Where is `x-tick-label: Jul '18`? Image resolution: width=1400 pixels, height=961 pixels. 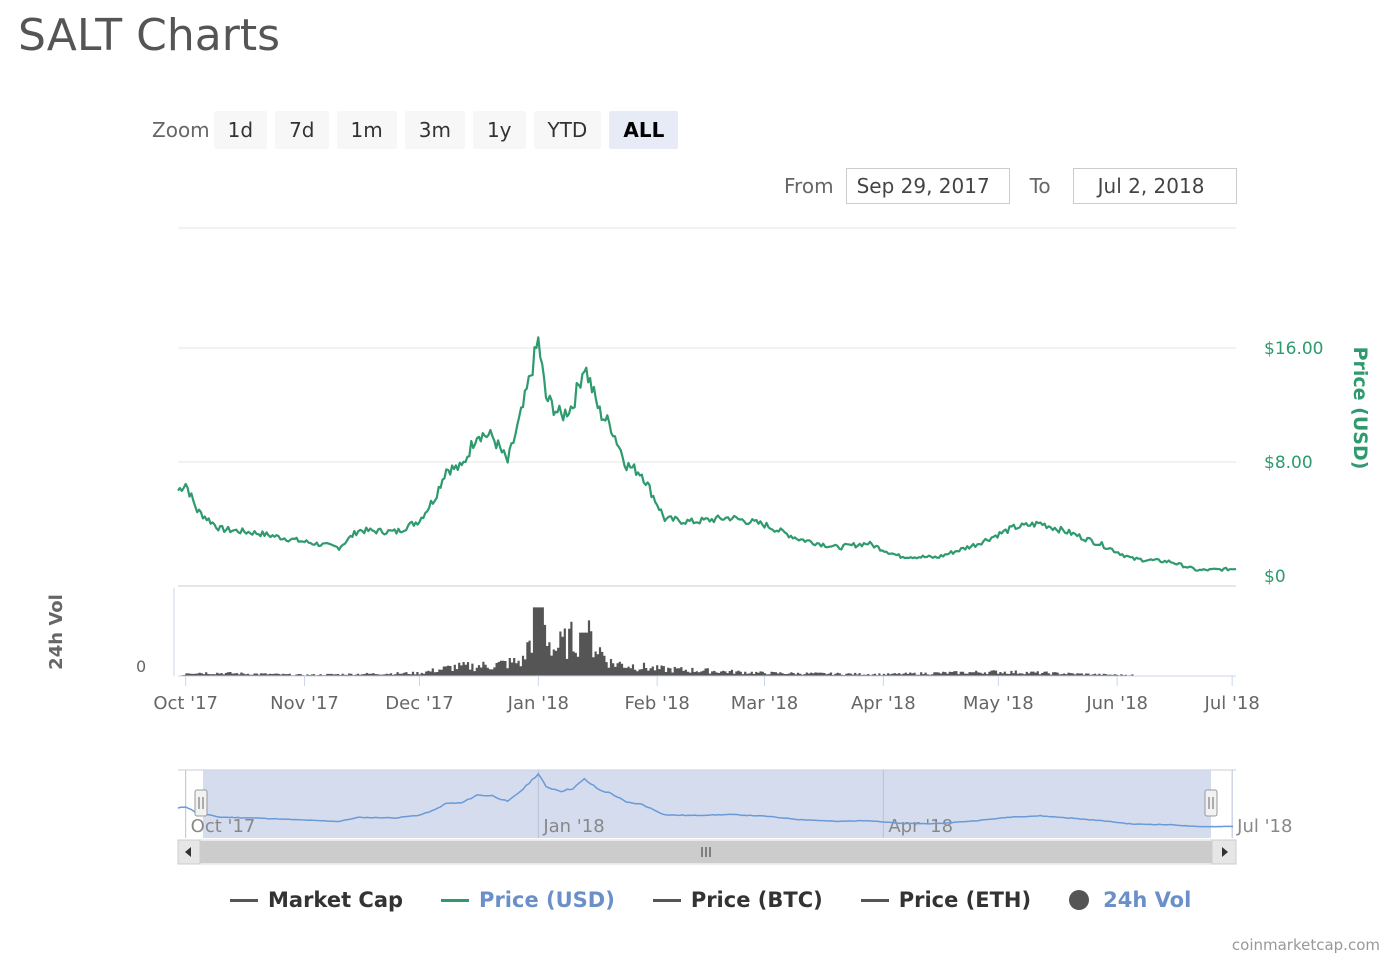 x-tick-label: Jul '18 is located at coordinates (1232, 703).